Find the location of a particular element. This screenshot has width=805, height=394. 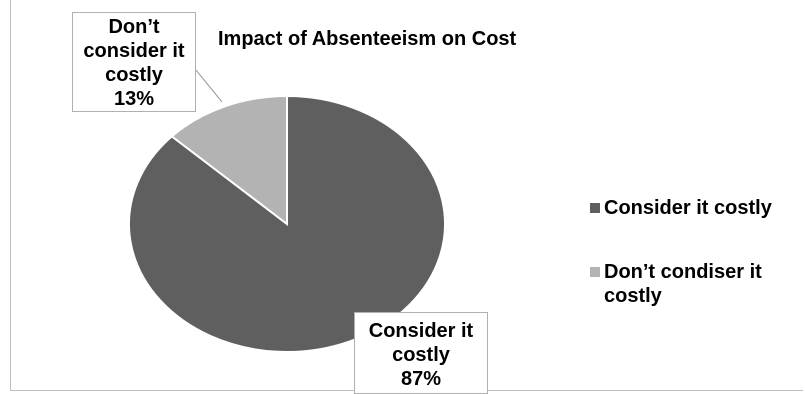

data-label-line: Consider it is located at coordinates (421, 331).